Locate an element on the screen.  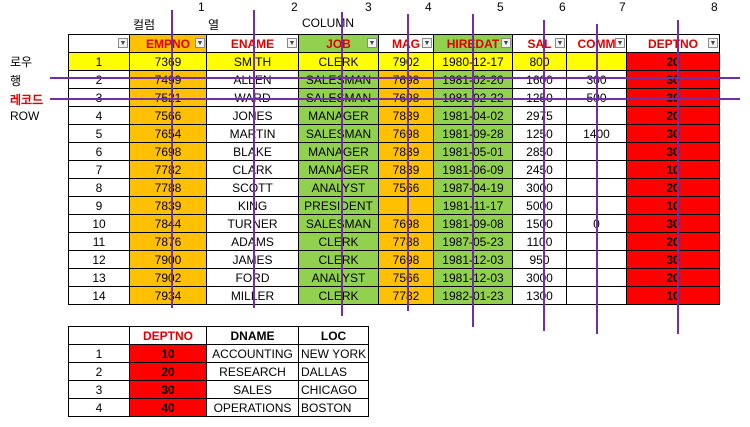
cell-empno: 7499 is located at coordinates (168, 79).